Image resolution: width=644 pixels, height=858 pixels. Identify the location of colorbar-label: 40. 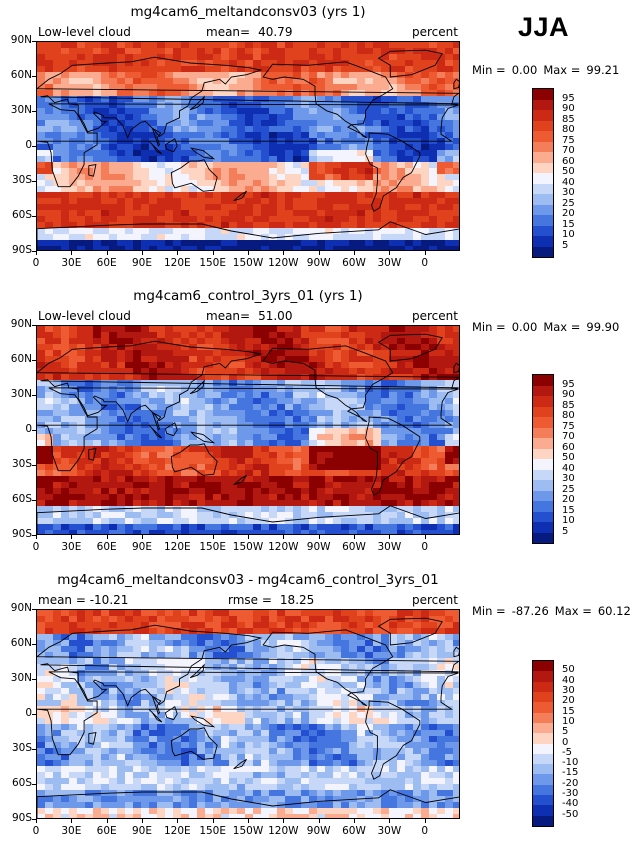
(568, 182).